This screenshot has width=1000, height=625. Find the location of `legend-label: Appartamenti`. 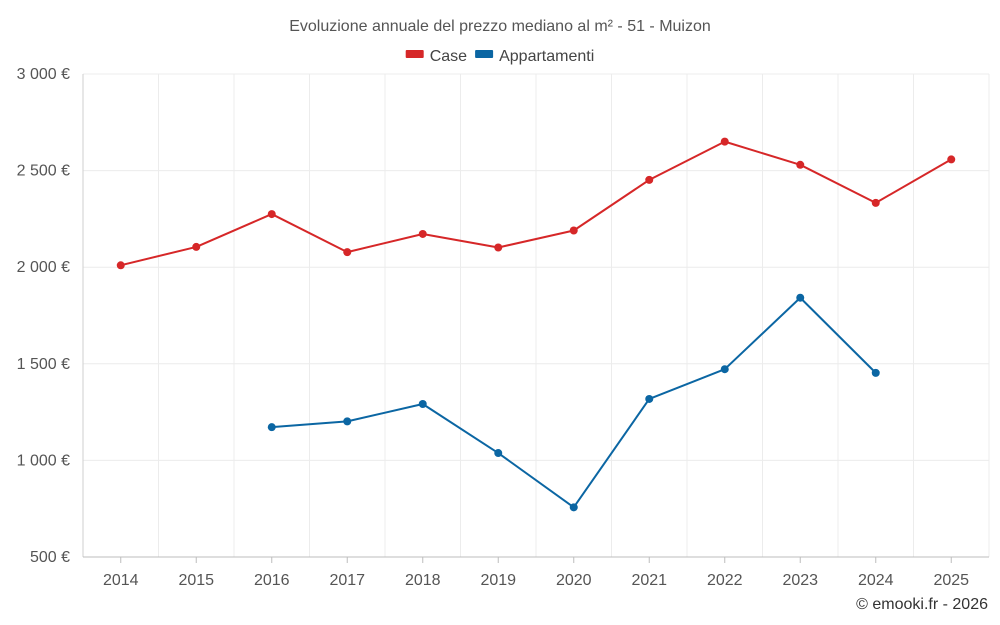

legend-label: Appartamenti is located at coordinates (546, 56).